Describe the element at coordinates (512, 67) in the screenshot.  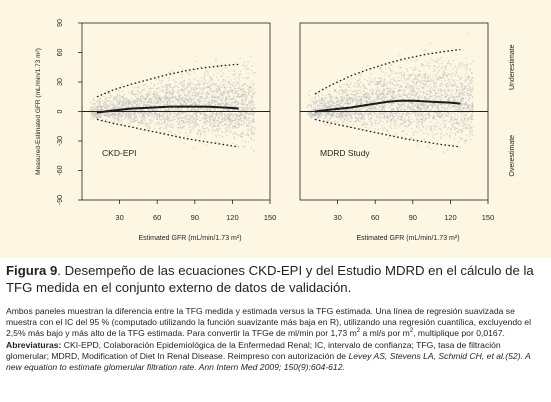
I see `panel-2-underestimate-label: Underestimate` at that location.